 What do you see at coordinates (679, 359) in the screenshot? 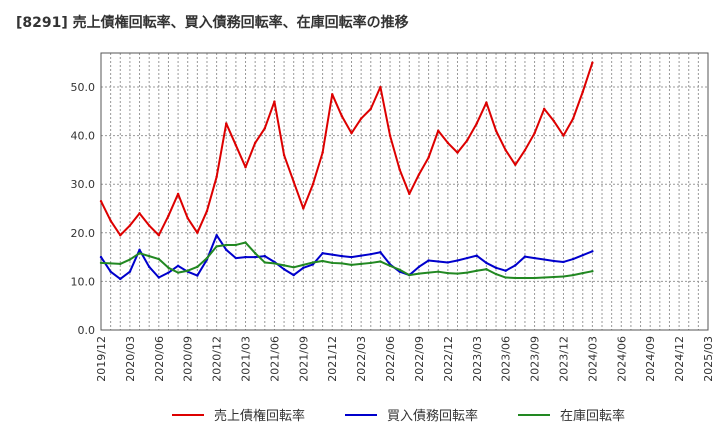
I see `x-tick-label: 2024/12` at bounding box center [679, 359].